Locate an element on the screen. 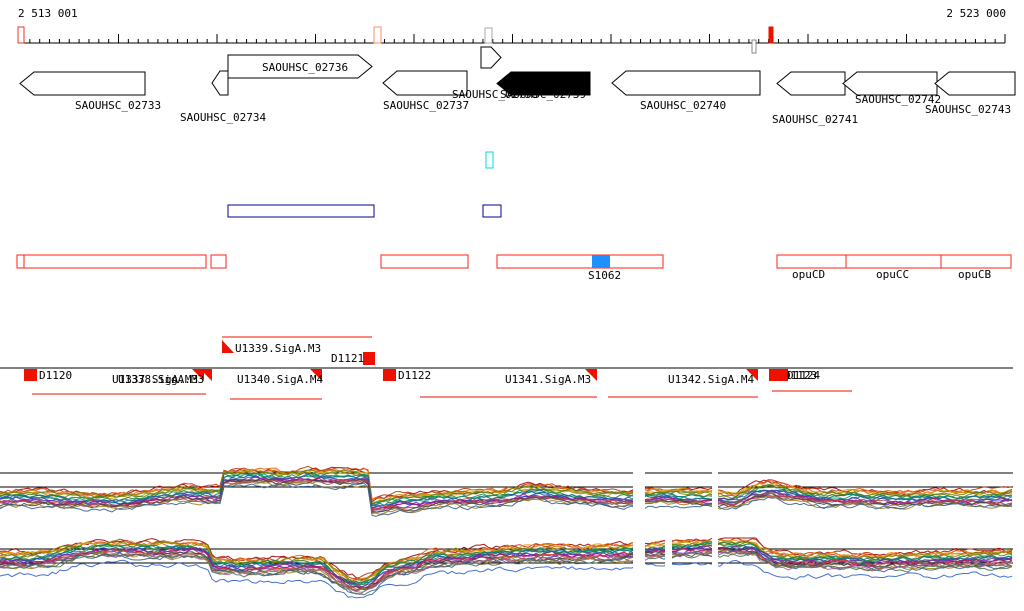  transcript-track: opuCD opuCC opuCB S1062 is located at coordinates (514, 268).